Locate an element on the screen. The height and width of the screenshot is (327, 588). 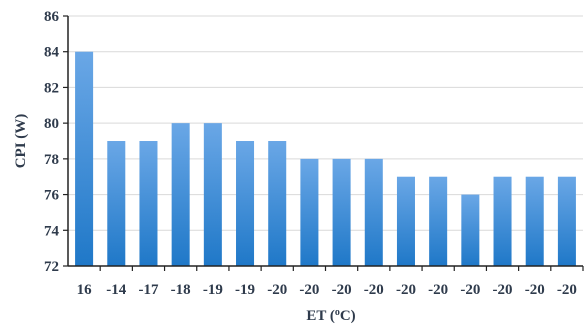
y-tick-label: 74 is located at coordinates (52, 231).